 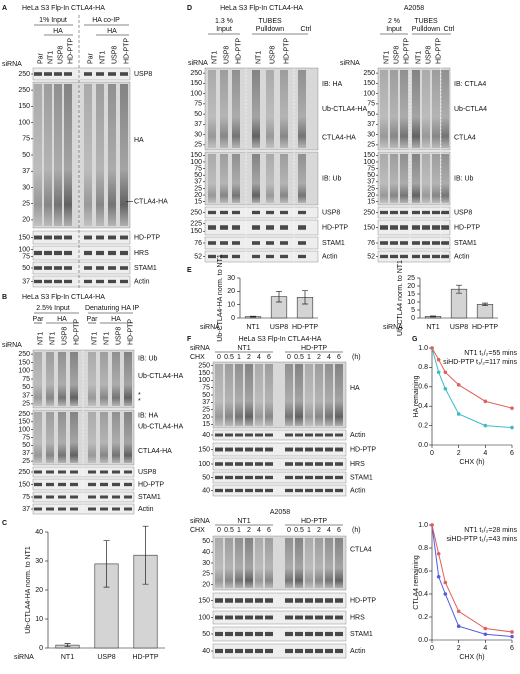 What do you see at coordinates (371, 168) in the screenshot?
I see `mw-marker: 75` at bounding box center [371, 168].